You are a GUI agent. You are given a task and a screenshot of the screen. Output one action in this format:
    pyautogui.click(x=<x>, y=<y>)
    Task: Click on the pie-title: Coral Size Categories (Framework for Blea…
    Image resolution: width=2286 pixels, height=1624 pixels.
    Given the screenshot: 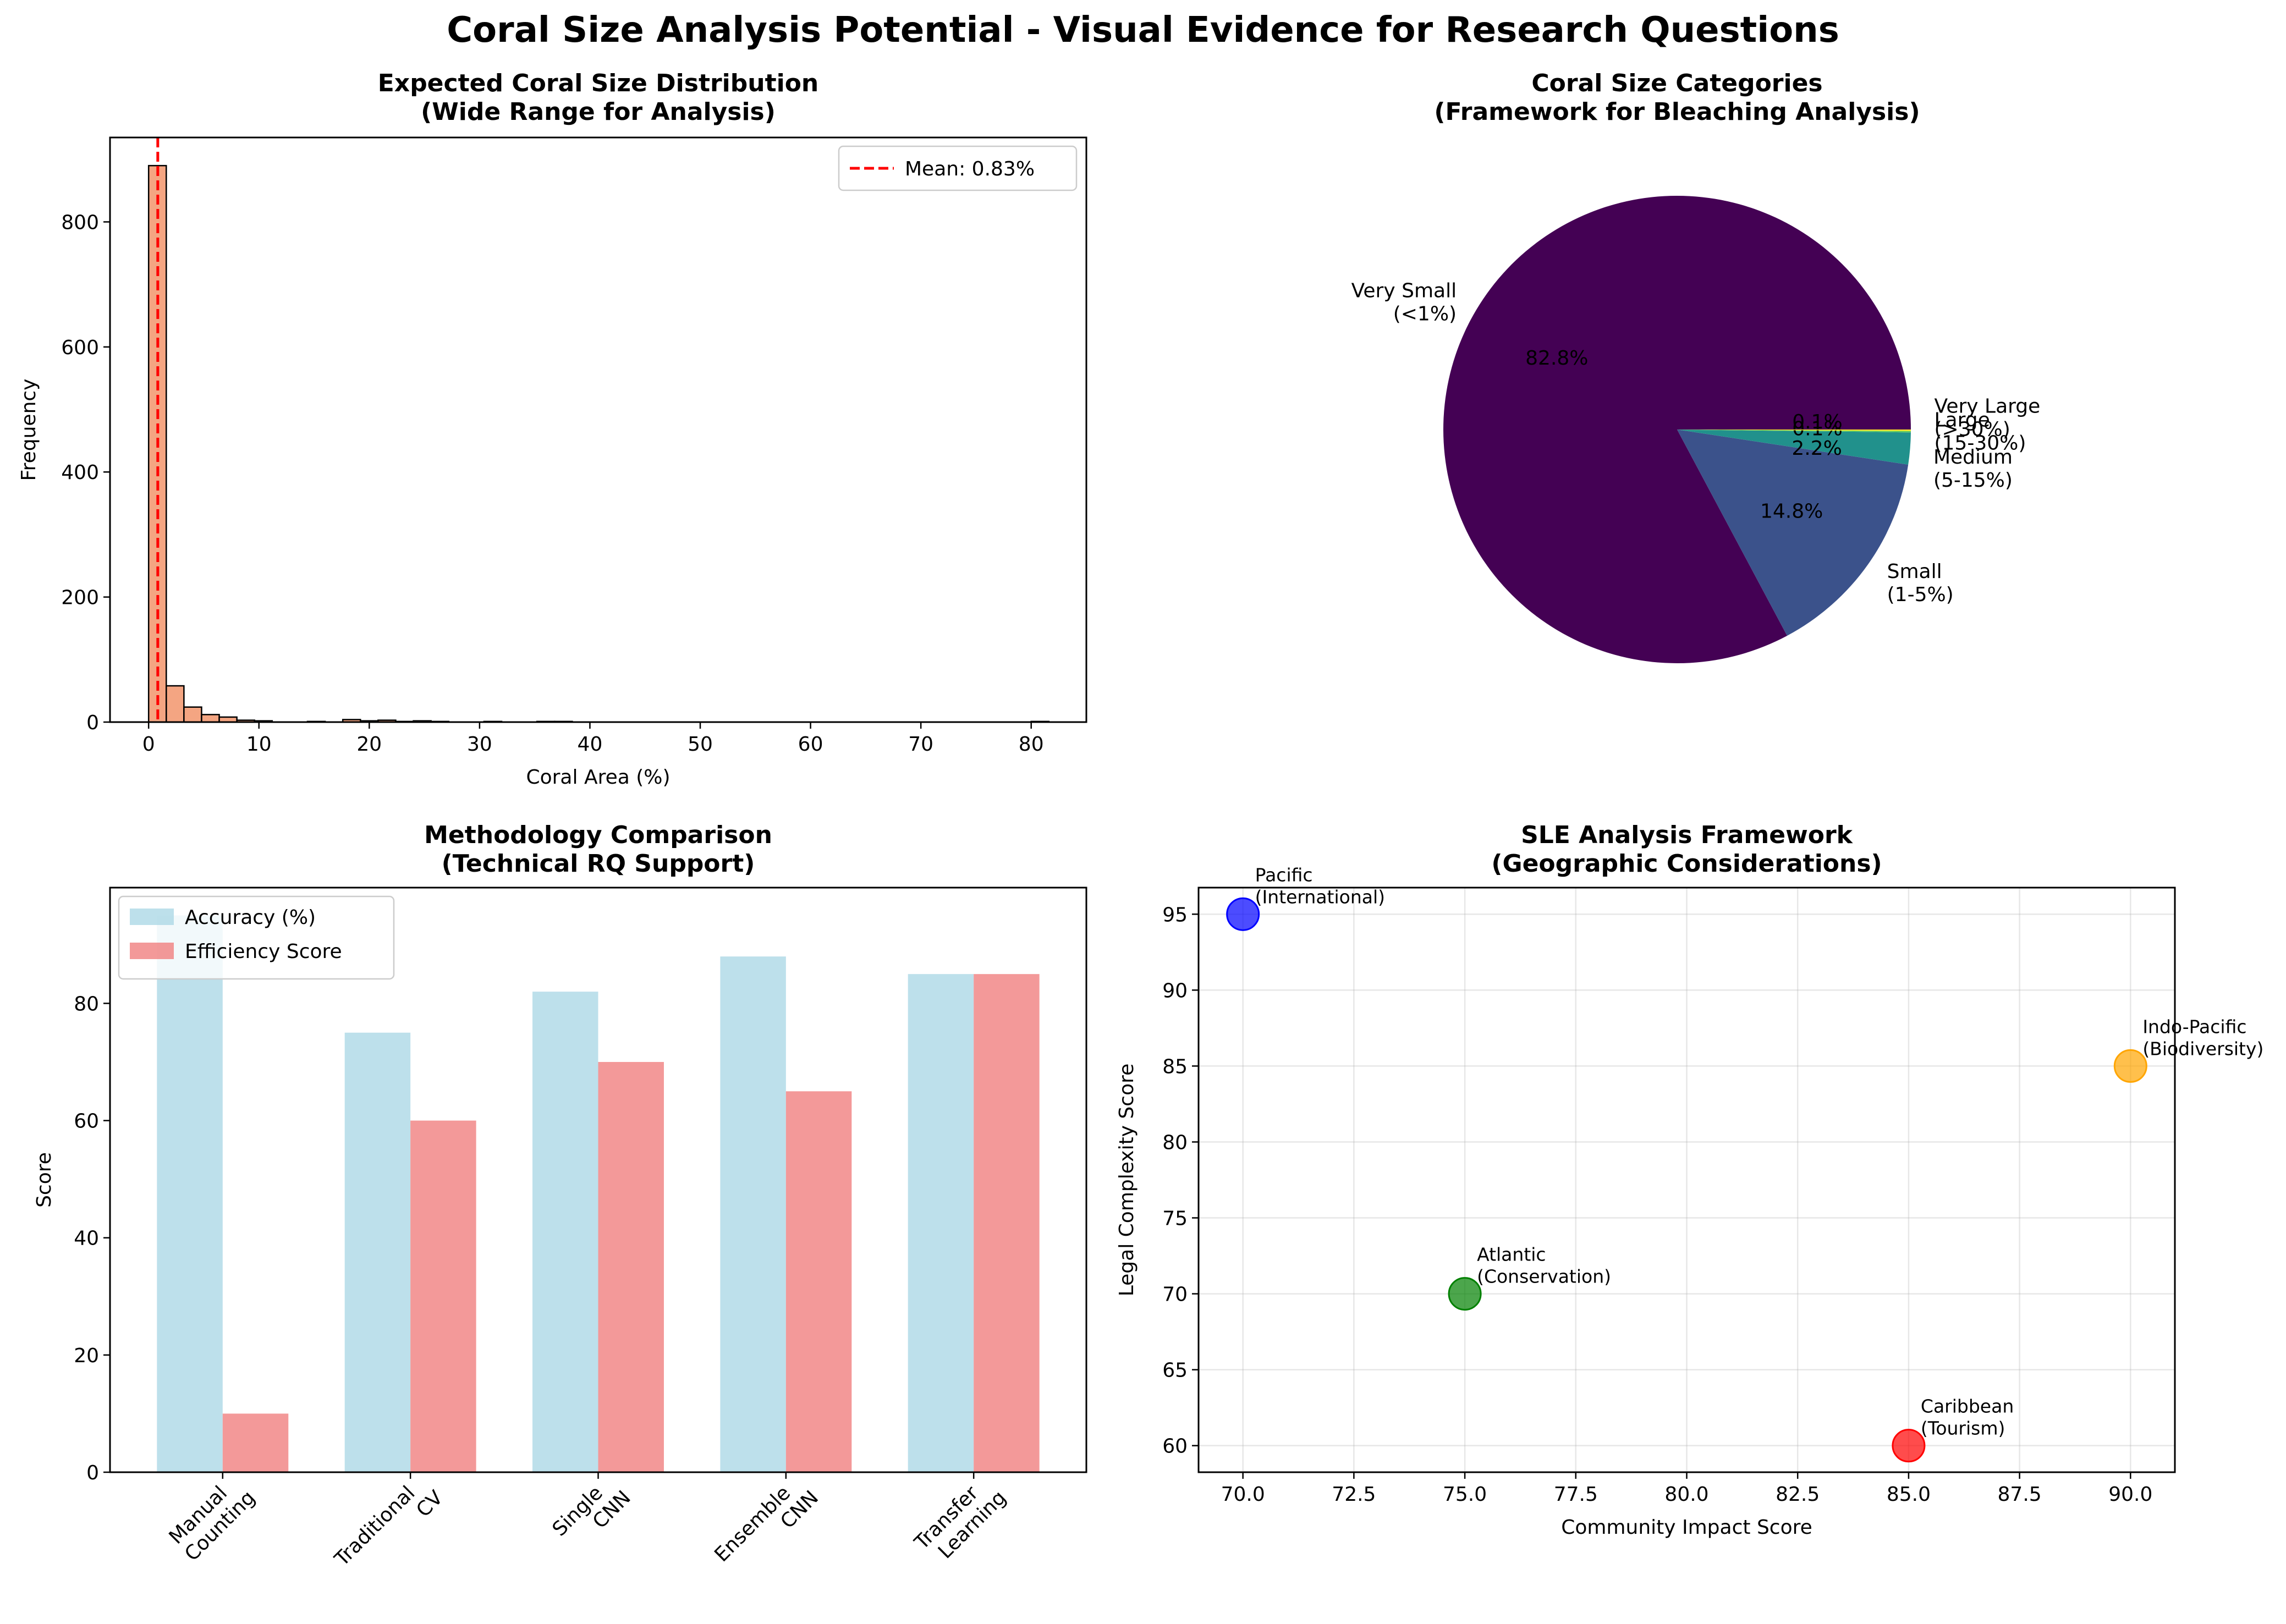 What is the action you would take?
    pyautogui.click(x=1677, y=97)
    